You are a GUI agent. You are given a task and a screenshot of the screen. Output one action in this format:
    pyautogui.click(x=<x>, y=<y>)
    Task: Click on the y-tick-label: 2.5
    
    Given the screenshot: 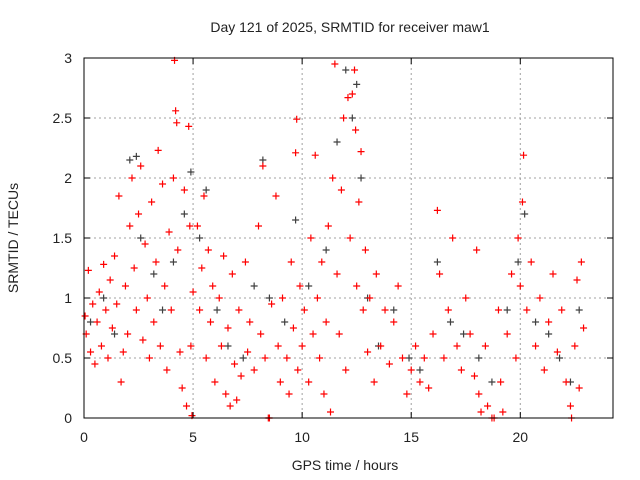 What is the action you would take?
    pyautogui.click(x=63, y=118)
    